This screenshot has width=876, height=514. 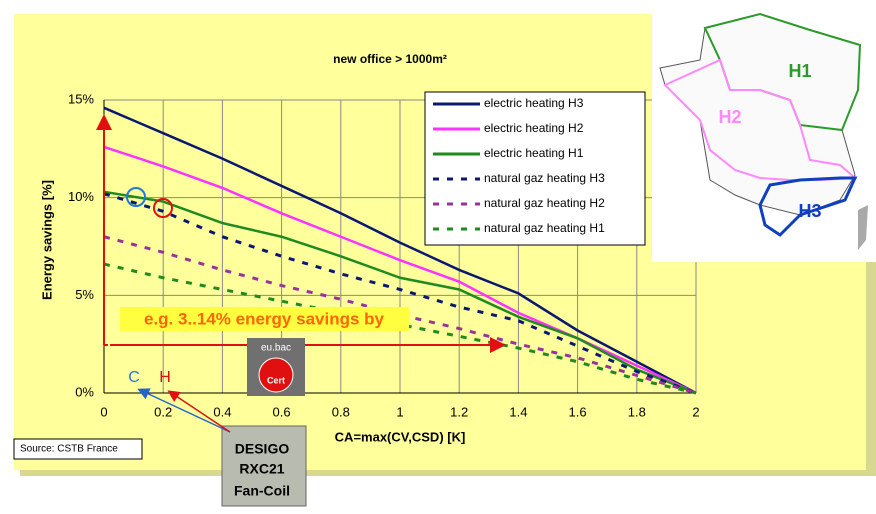 What do you see at coordinates (544, 228) in the screenshot?
I see `legend-label: natural gaz heating H1` at bounding box center [544, 228].